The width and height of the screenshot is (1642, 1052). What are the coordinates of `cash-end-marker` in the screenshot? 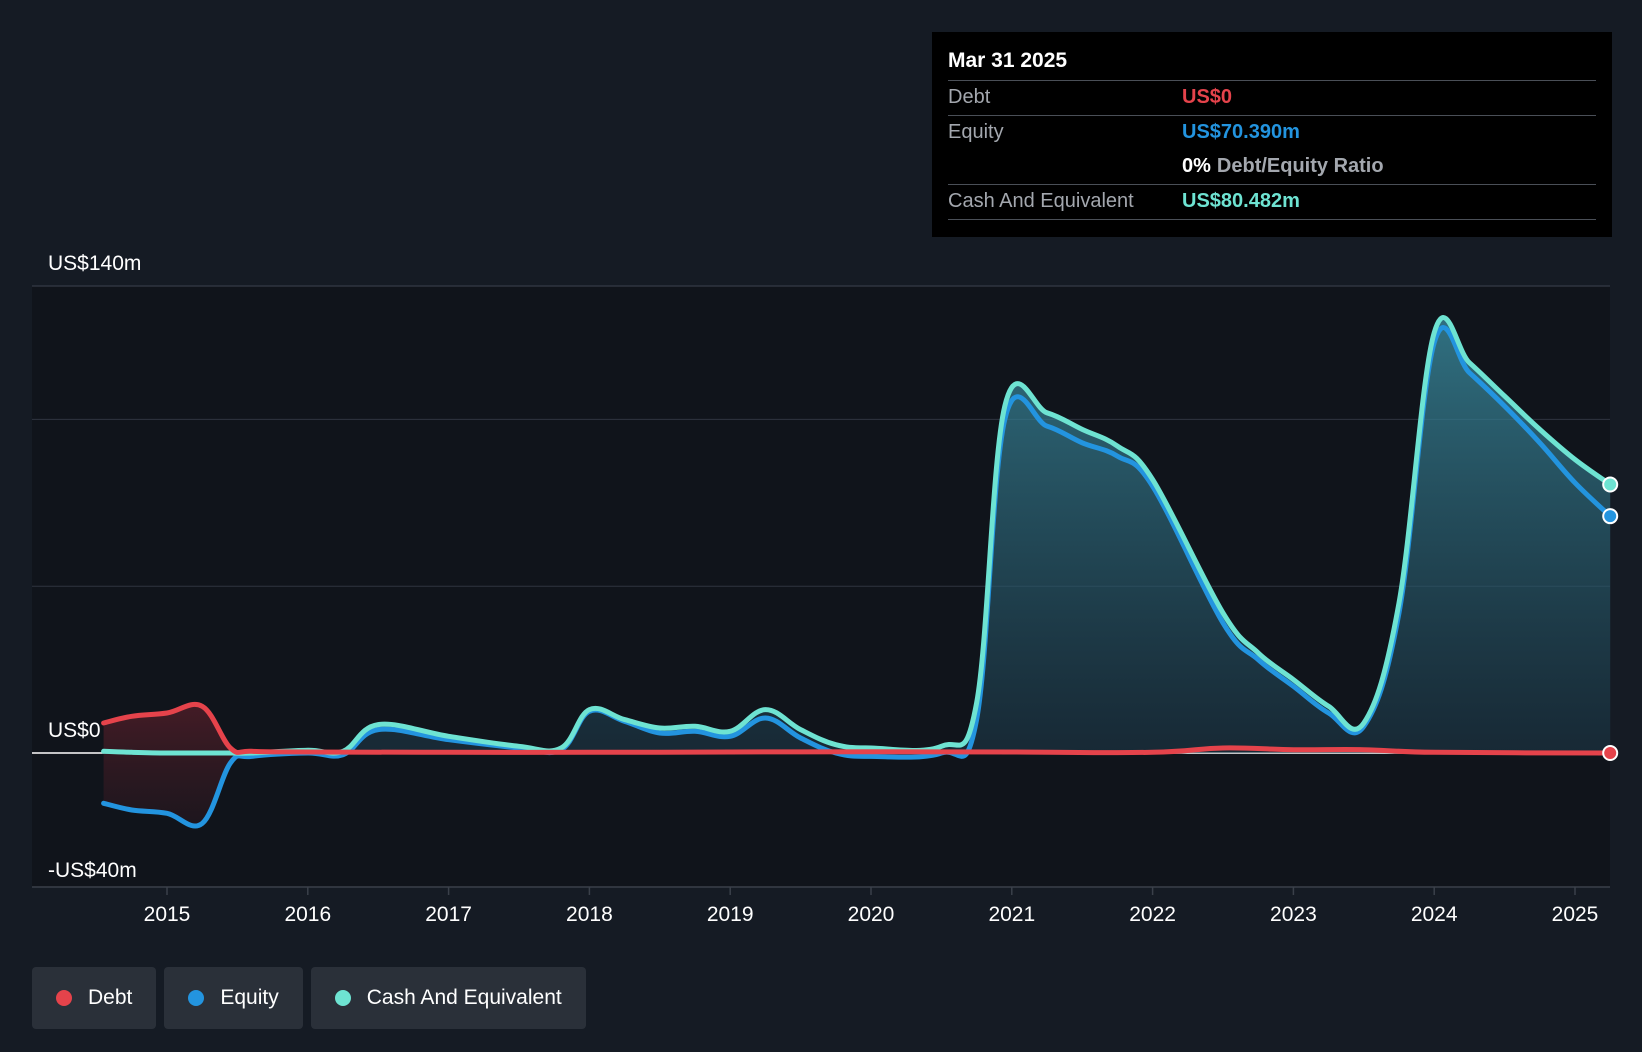 It's located at (1610, 484).